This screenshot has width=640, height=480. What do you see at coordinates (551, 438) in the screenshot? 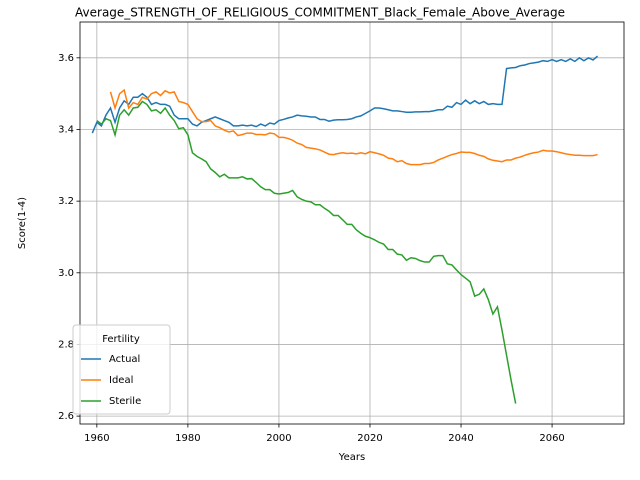
I see `x-tick-label: 2060` at bounding box center [551, 438].